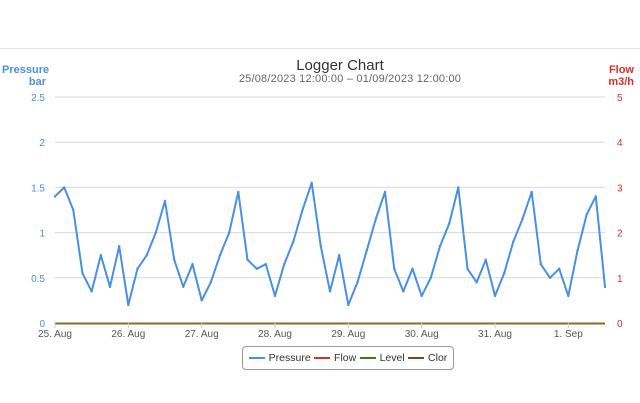 Image resolution: width=640 pixels, height=403 pixels. I want to click on left-axis-title: Pressure bar, so click(26, 76).